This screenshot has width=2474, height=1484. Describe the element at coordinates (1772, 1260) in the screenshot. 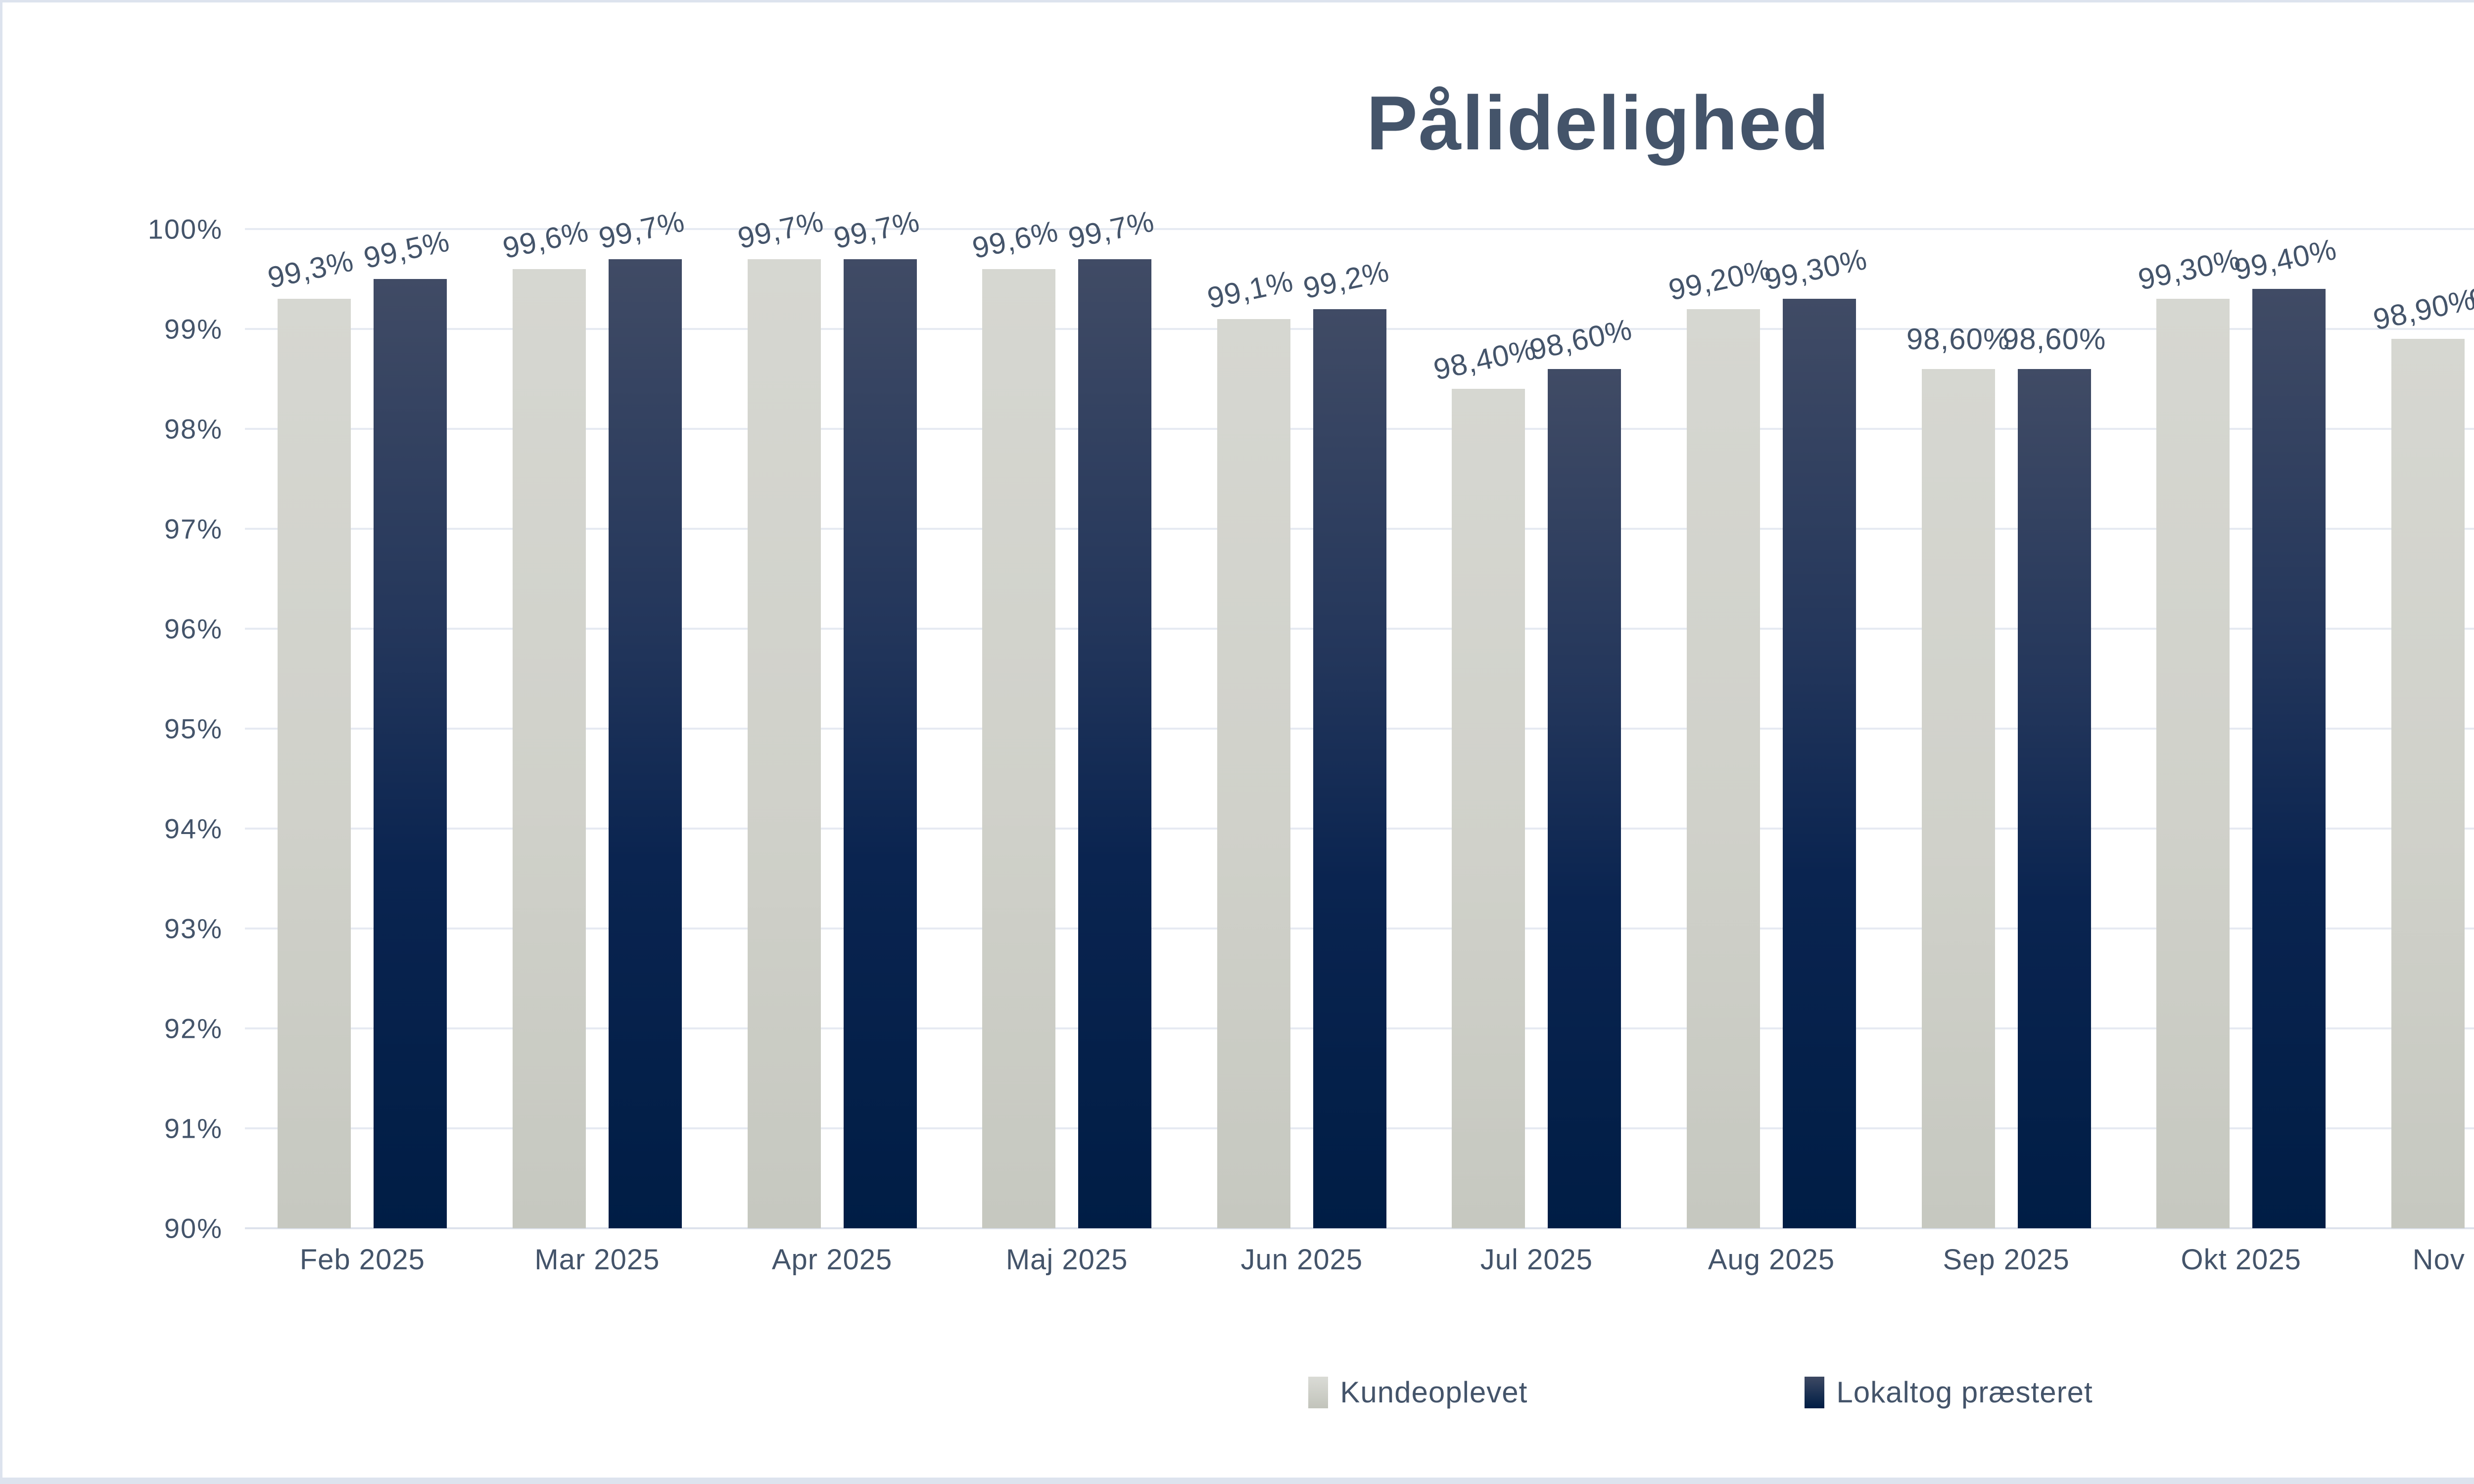

I see `x-axis-label: Aug 2025` at that location.